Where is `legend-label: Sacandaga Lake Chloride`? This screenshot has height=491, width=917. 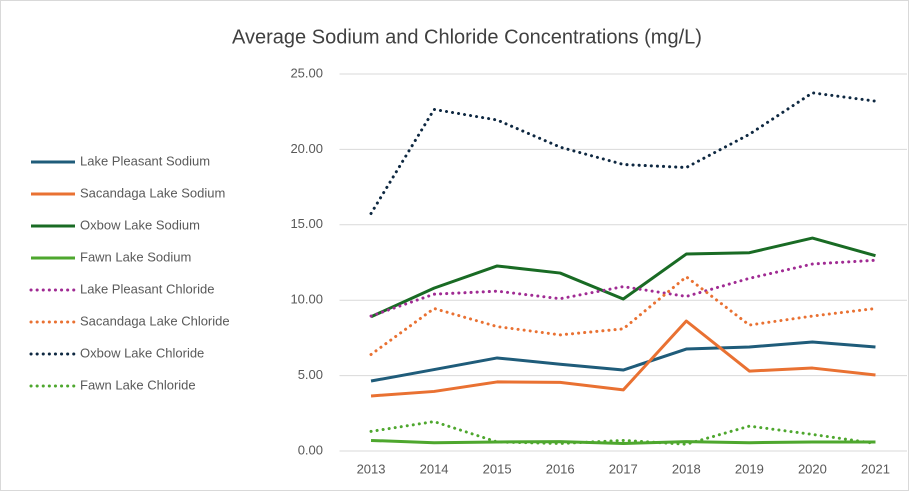 legend-label: Sacandaga Lake Chloride is located at coordinates (155, 320).